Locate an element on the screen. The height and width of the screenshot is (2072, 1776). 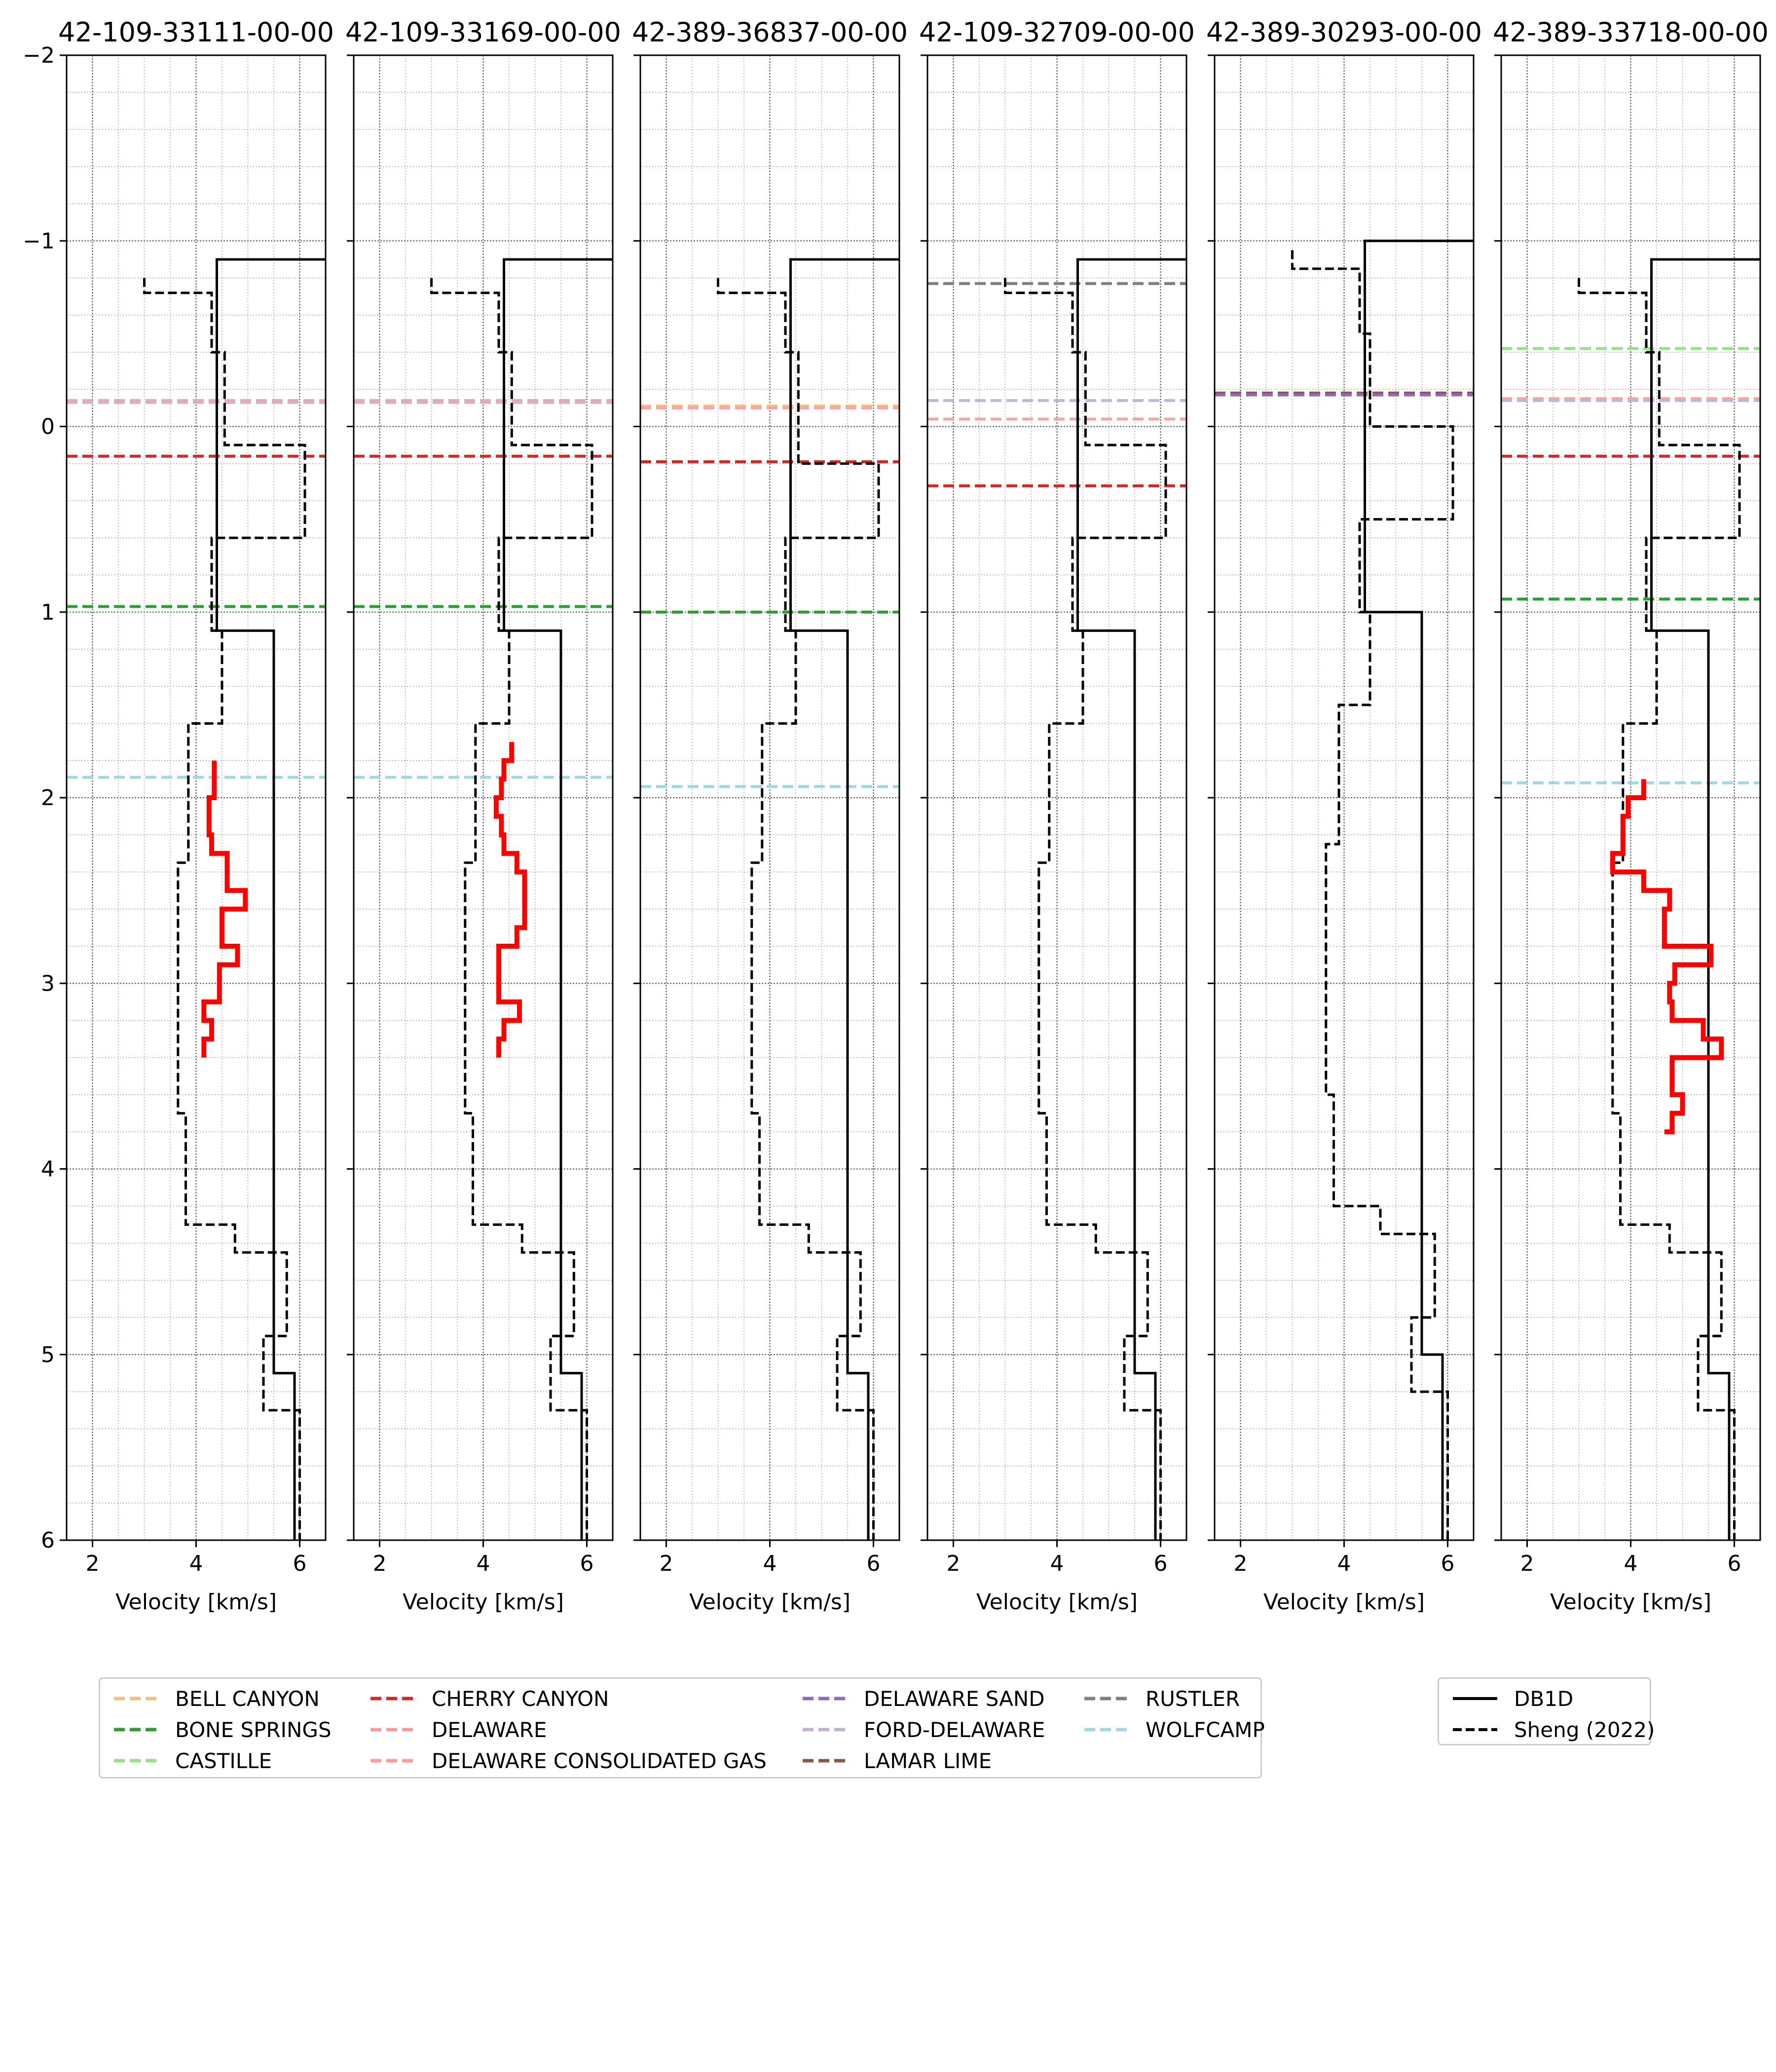
y-tick-label: 1 is located at coordinates (48, 613).